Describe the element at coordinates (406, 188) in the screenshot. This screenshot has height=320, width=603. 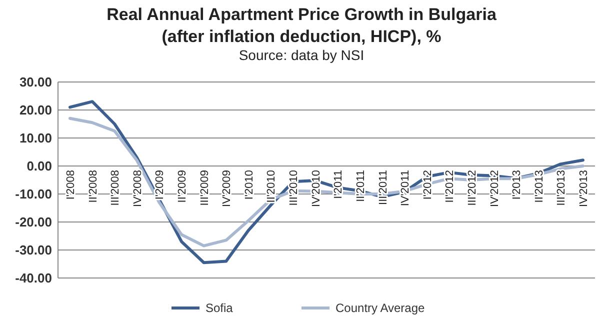
I see `x-tick-label: IV'2011` at that location.